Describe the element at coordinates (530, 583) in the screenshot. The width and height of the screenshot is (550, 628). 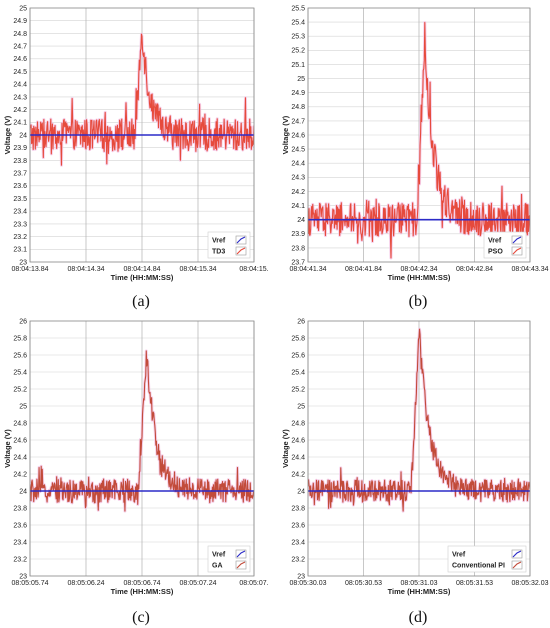
I see `x-tick-label: 08:05:32.03` at that location.